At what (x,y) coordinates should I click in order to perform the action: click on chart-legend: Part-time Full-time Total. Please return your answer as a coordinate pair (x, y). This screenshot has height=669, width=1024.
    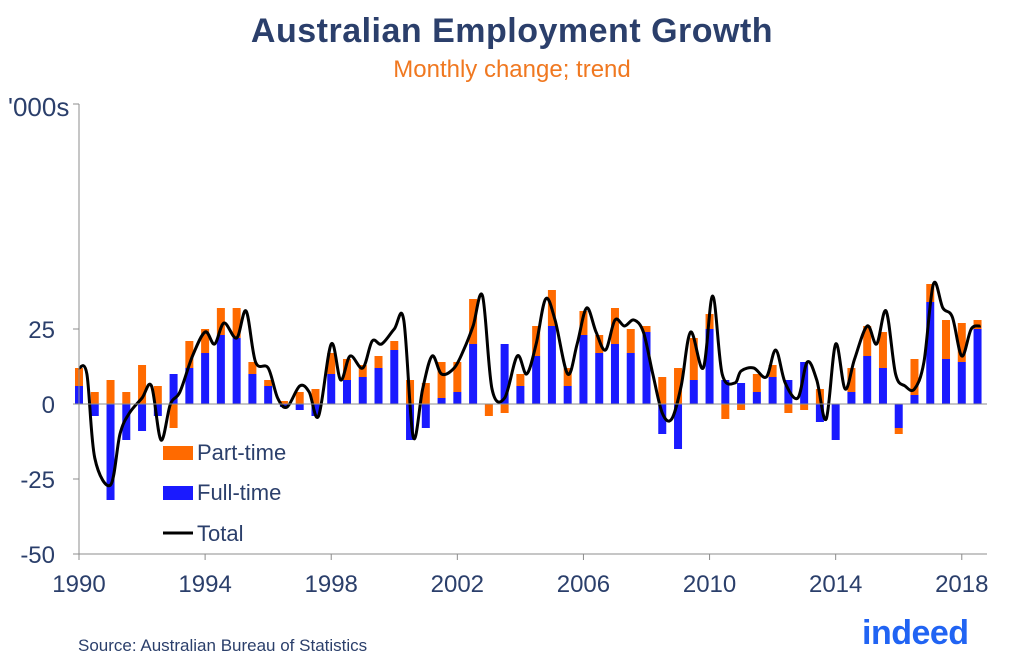
    Looking at the image, I should click on (224, 493).